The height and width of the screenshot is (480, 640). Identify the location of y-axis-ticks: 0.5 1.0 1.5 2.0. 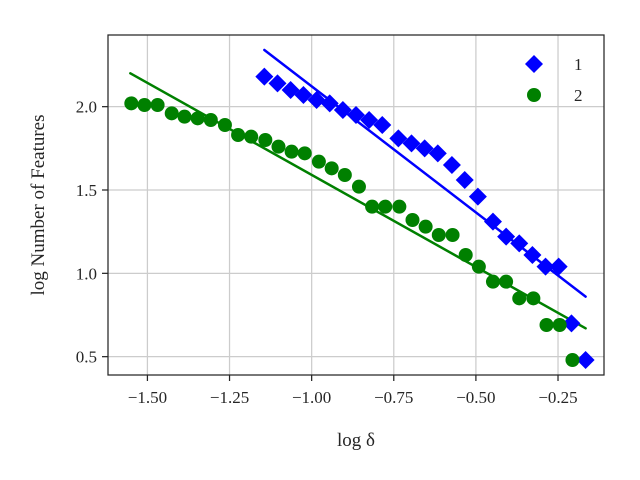
(92, 232).